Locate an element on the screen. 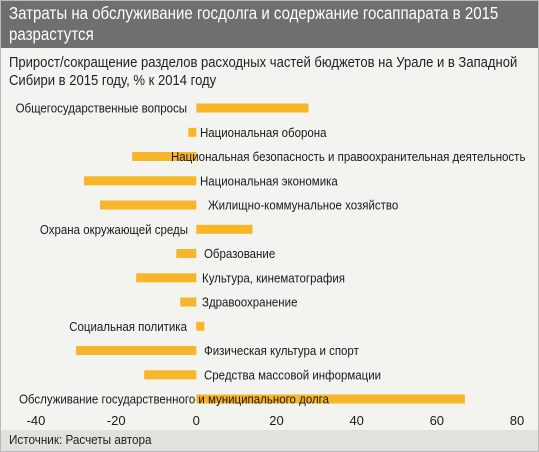 This screenshot has height=452, width=539. category-label: Охрана окружающей среды is located at coordinates (114, 229).